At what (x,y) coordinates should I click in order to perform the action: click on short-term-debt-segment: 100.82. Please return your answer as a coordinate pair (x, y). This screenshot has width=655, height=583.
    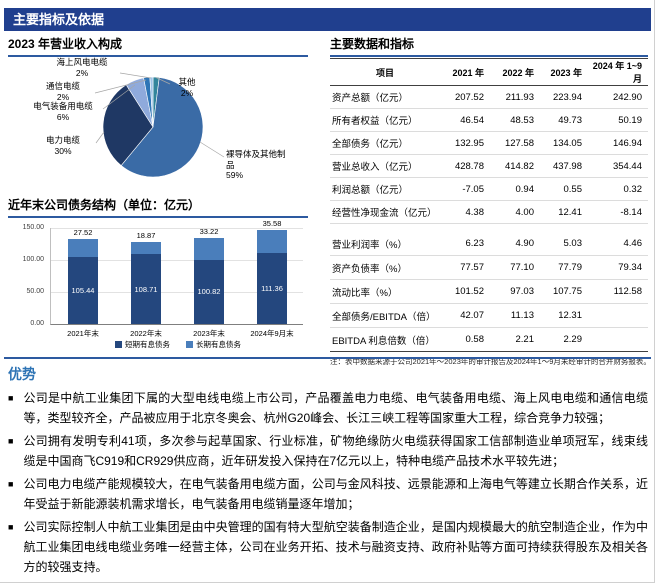
    Looking at the image, I should click on (209, 291).